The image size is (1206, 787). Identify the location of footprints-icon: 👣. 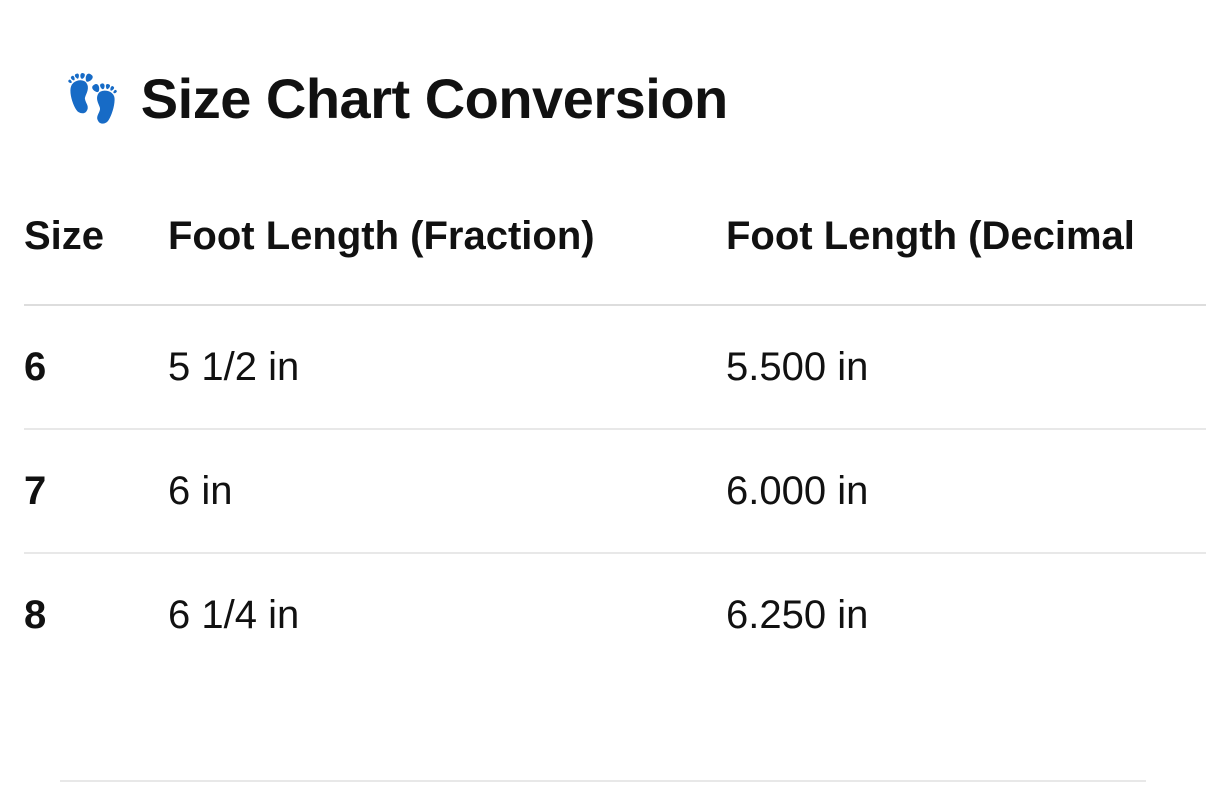
(92, 98).